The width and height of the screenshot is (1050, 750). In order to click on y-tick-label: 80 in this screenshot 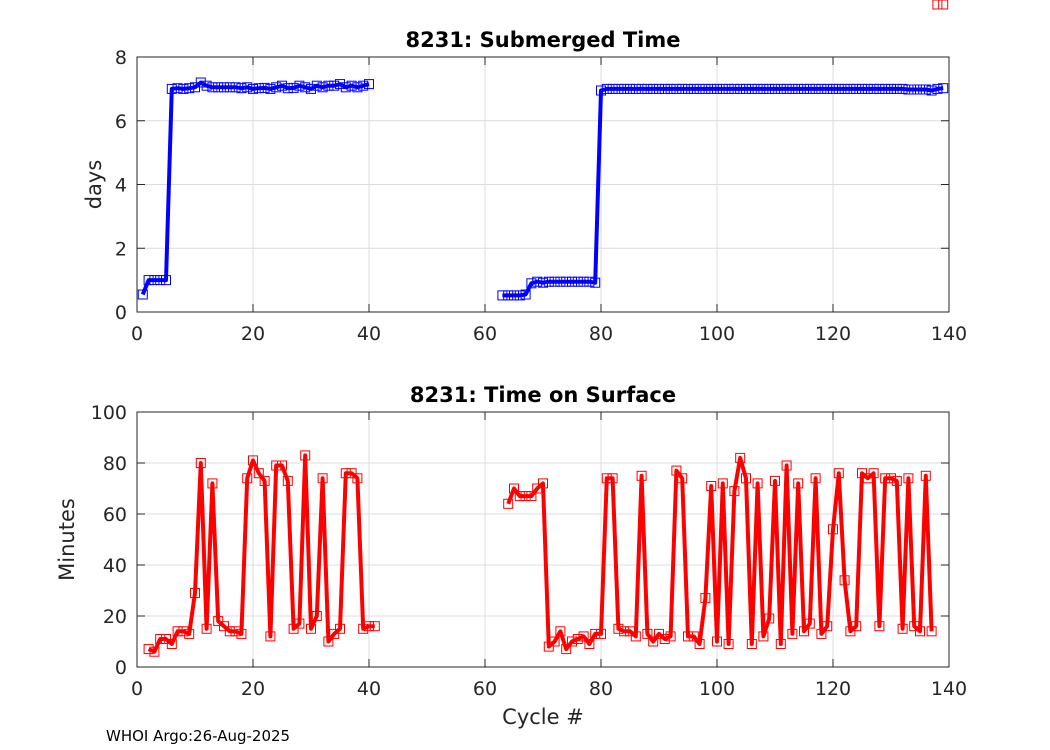, I will do `click(115, 464)`.